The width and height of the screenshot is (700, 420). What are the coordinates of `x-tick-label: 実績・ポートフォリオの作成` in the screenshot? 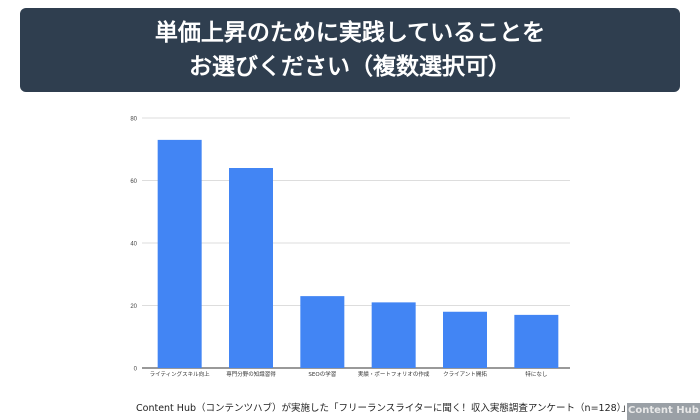 It's located at (394, 374).